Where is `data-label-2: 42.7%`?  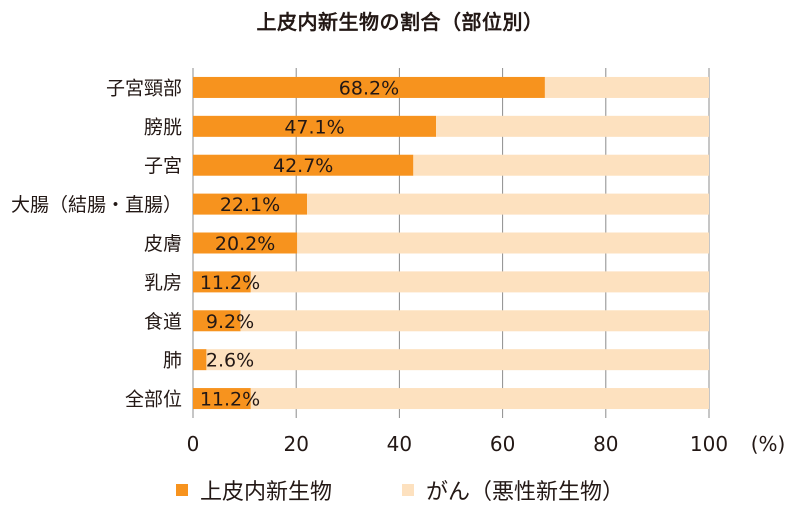
data-label-2: 42.7% is located at coordinates (303, 166).